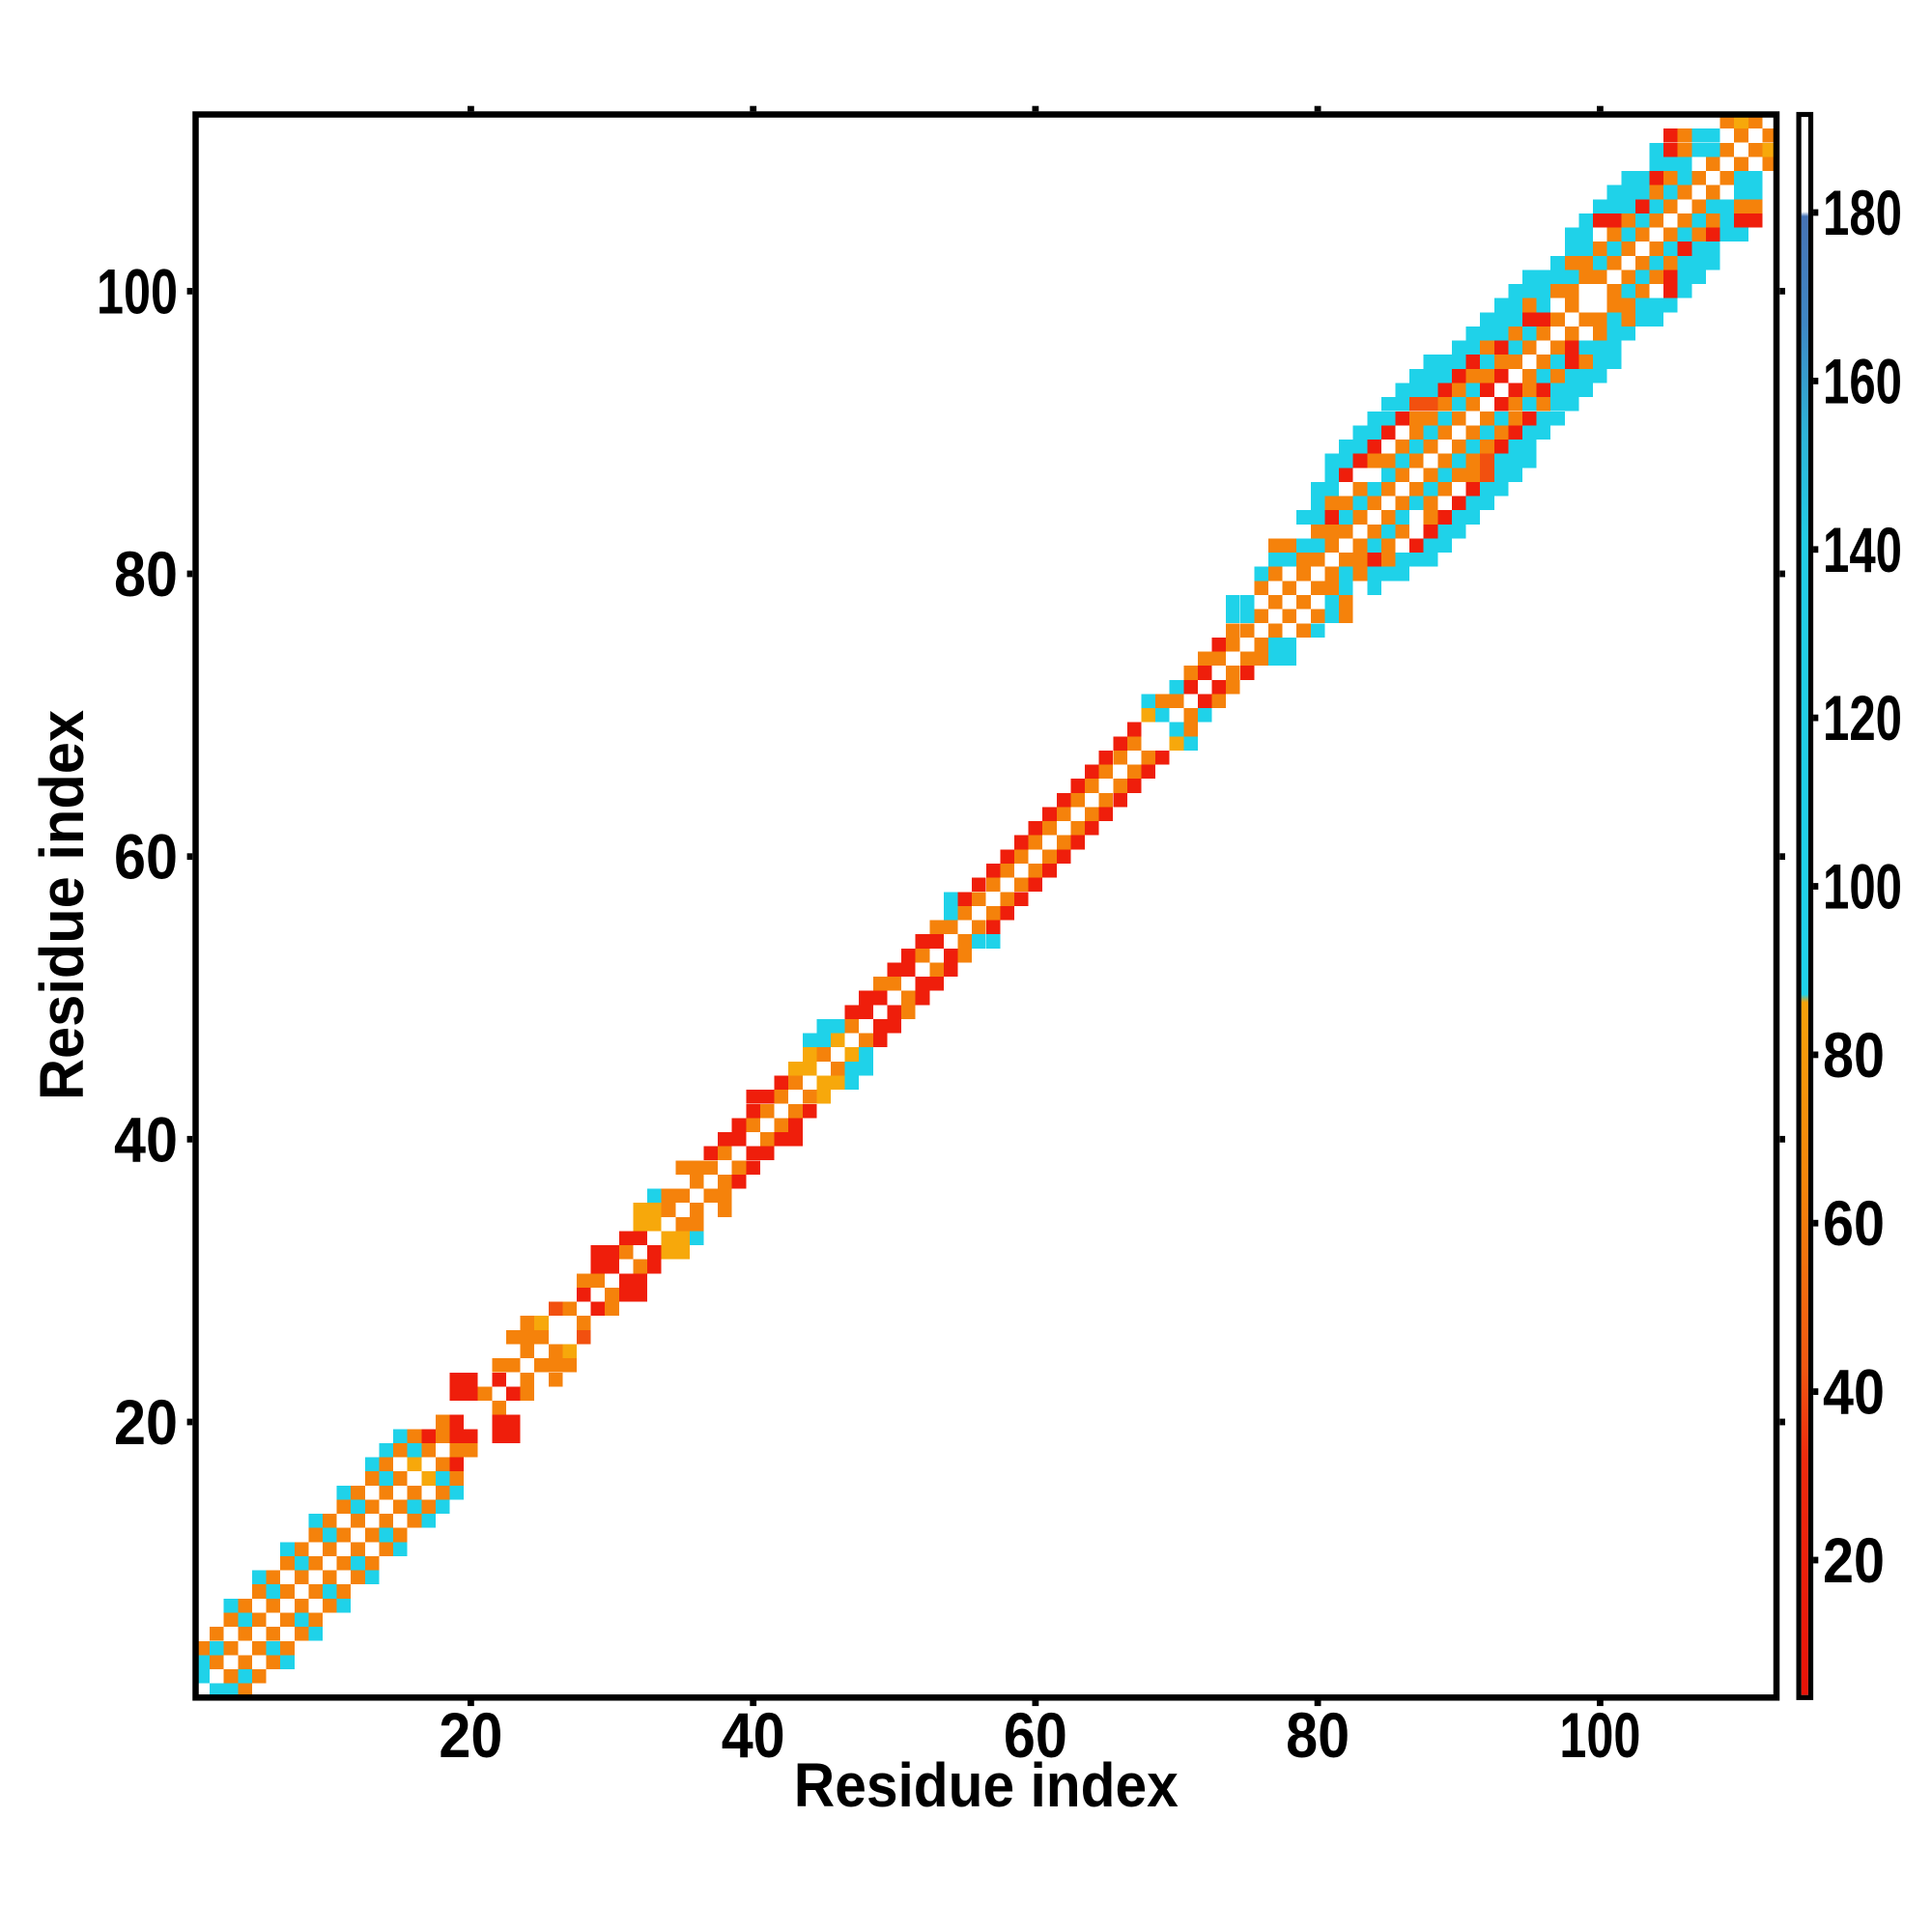 The height and width of the screenshot is (1932, 1932). What do you see at coordinates (1862, 380) in the screenshot?
I see `svg-text: 160` at bounding box center [1862, 380].